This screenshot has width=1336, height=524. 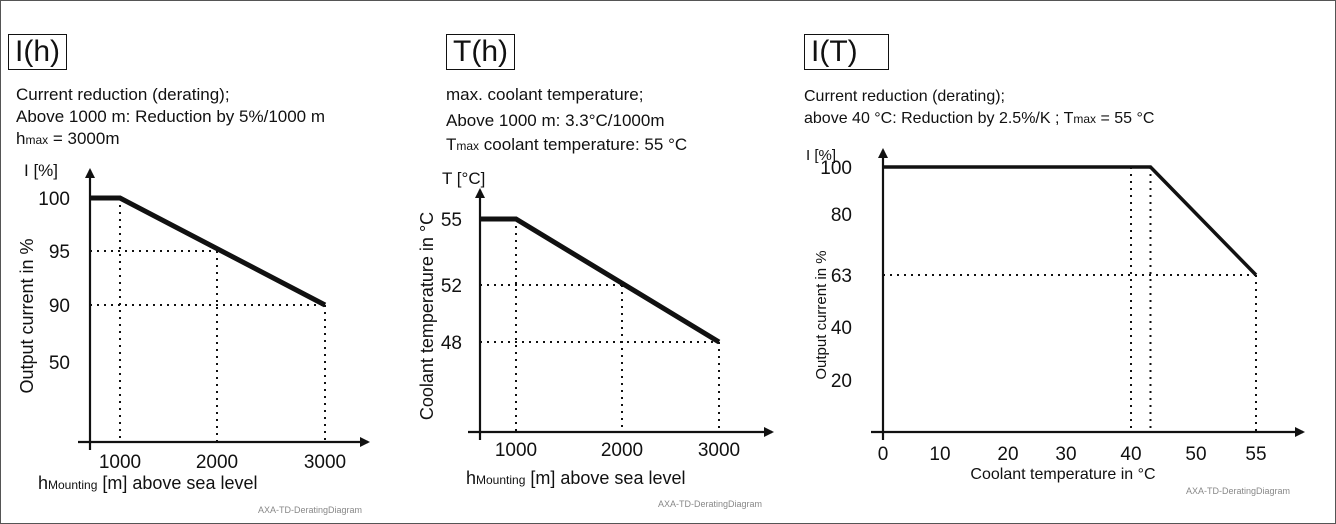 I want to click on symbol: T, so click(x=451, y=144).